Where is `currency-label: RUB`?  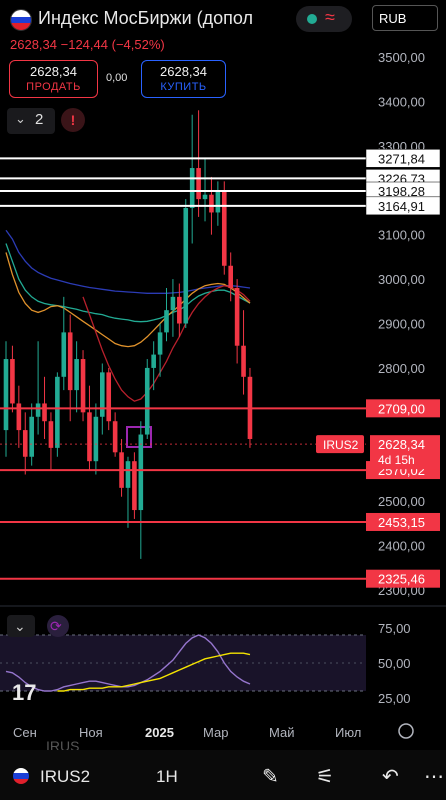 currency-label: RUB is located at coordinates (393, 18).